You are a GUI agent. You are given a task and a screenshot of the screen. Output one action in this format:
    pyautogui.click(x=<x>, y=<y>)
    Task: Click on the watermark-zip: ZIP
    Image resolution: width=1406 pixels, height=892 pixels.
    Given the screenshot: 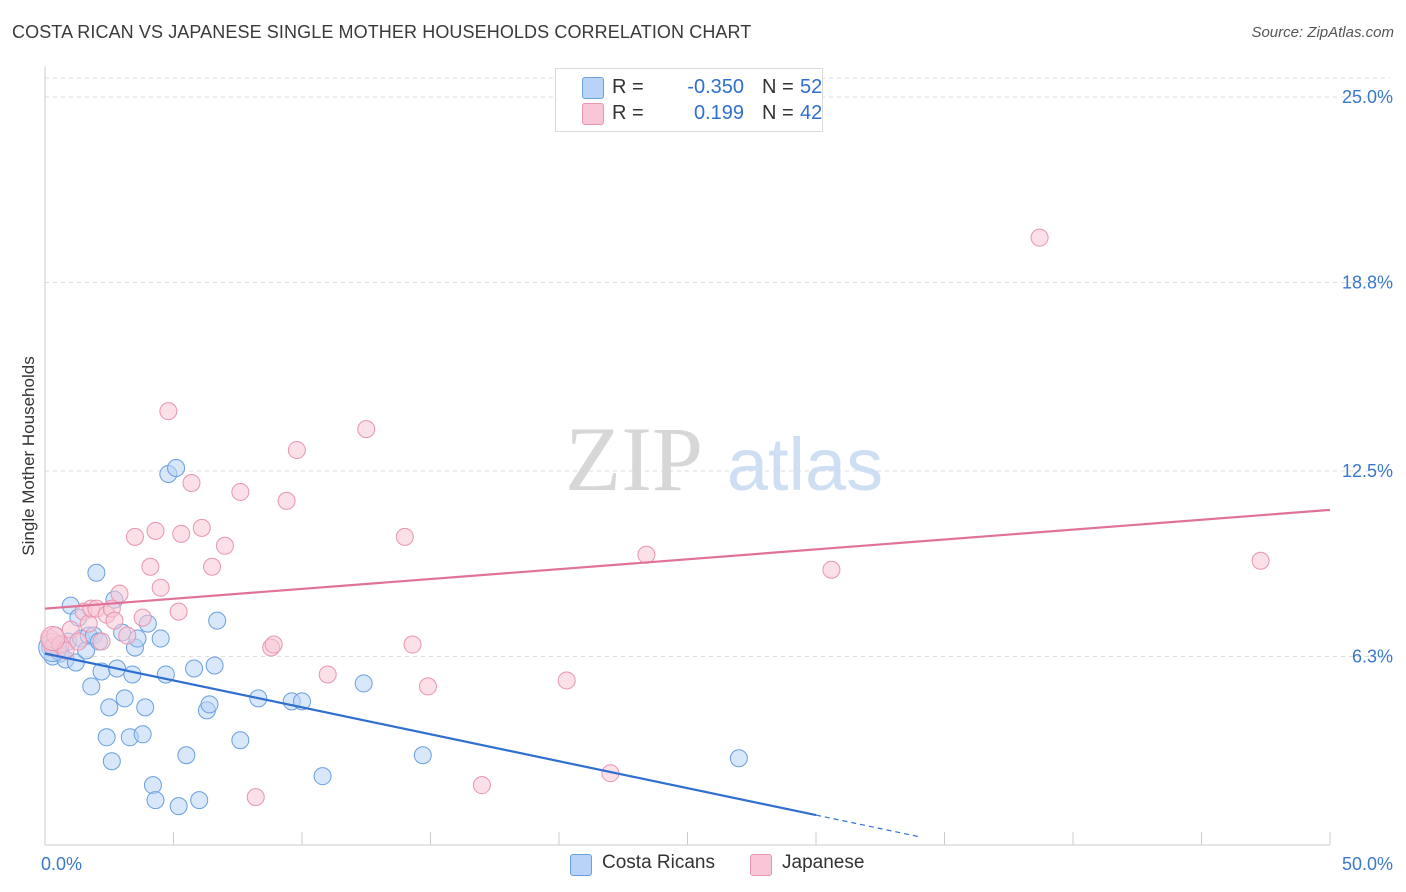 What is the action you would take?
    pyautogui.click(x=634, y=459)
    